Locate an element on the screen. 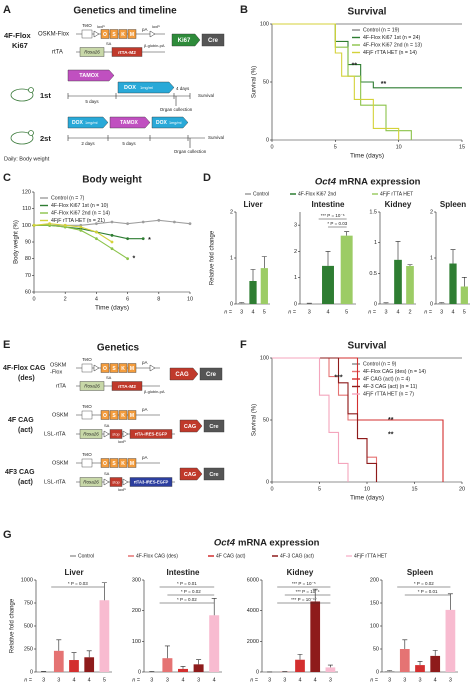 The height and width of the screenshot is (691, 474). legend-label: 4FjF rTTA HET is located at coordinates (370, 556).